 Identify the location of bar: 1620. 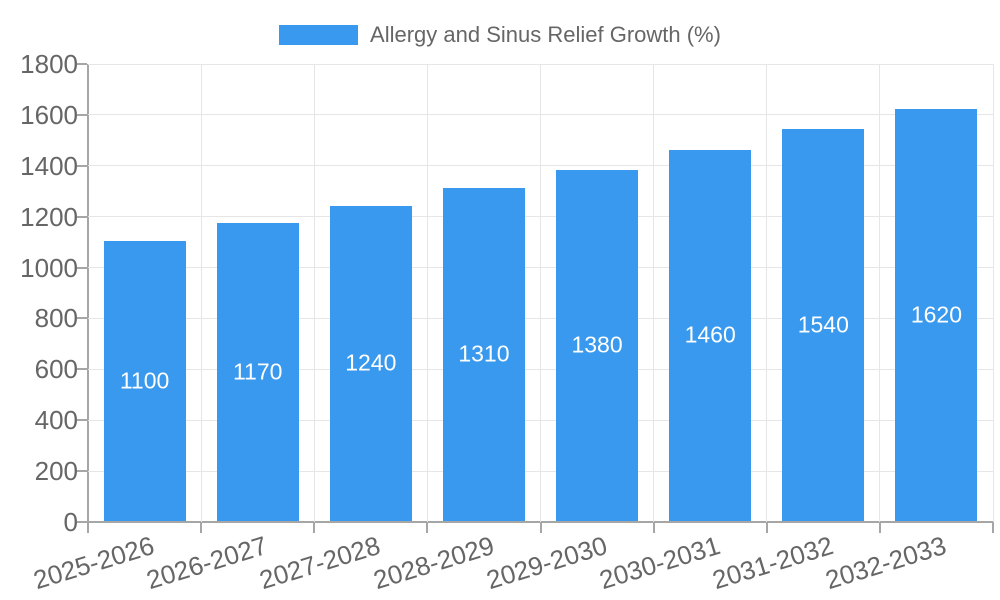
(936, 314).